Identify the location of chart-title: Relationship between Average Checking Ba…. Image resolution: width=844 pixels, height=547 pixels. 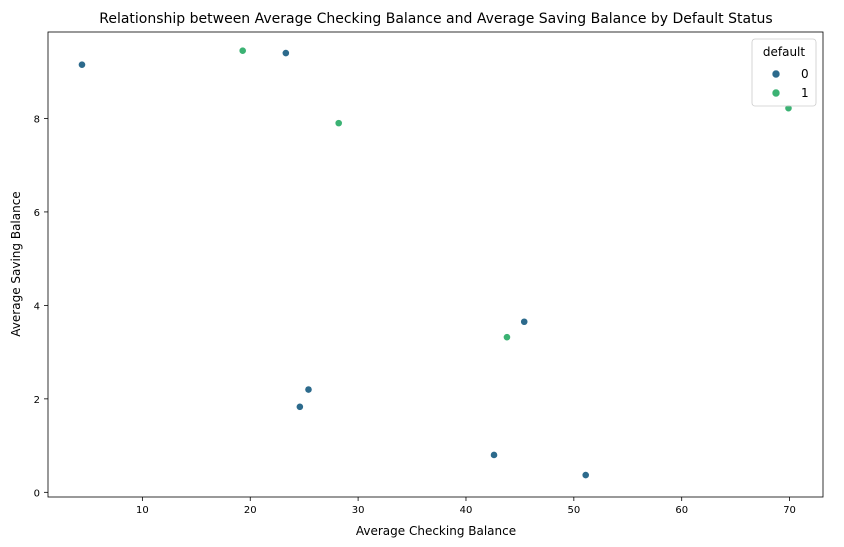
(435, 19).